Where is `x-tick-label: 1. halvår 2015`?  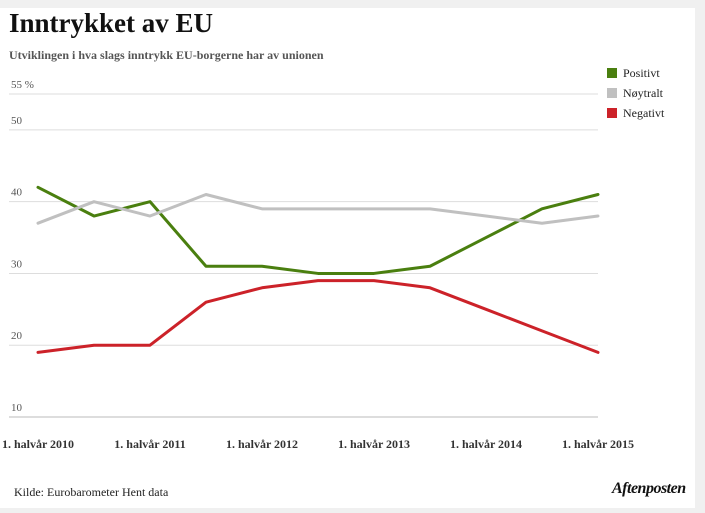
x-tick-label: 1. halvår 2015 is located at coordinates (598, 444).